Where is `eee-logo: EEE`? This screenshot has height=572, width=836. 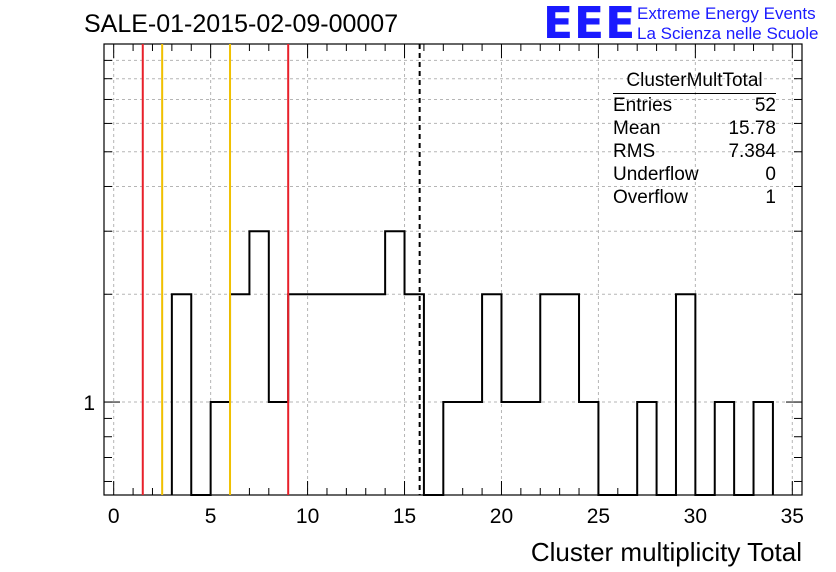
eee-logo: EEE is located at coordinates (590, 24).